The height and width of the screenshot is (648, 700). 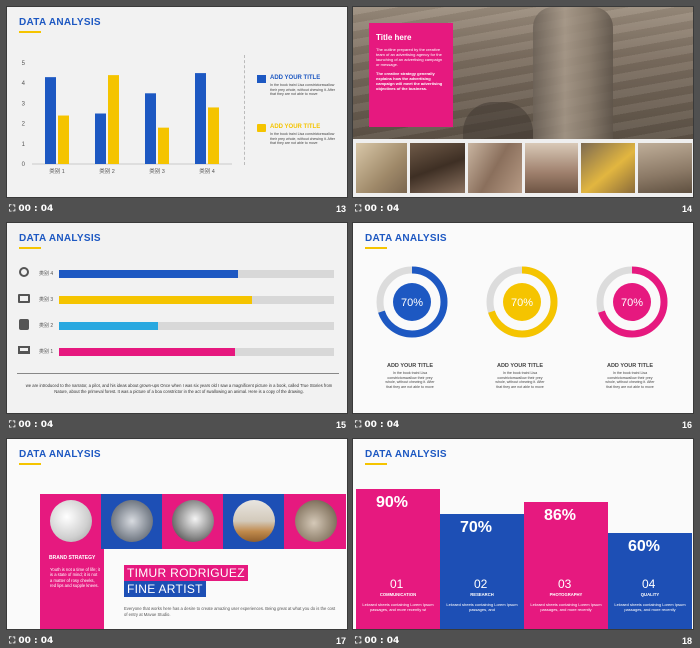 I want to click on slide-number: 16, so click(x=686, y=425).